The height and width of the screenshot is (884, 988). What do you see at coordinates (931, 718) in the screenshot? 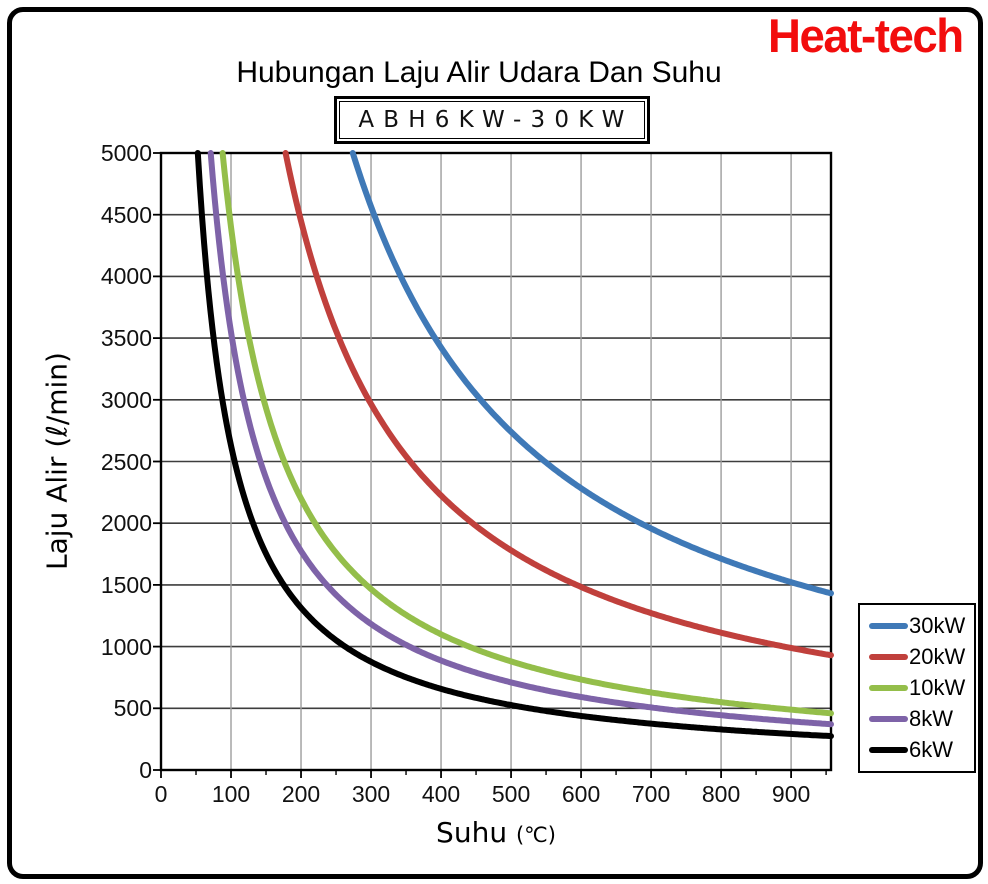
I see `legend-label: 8kW` at bounding box center [931, 718].